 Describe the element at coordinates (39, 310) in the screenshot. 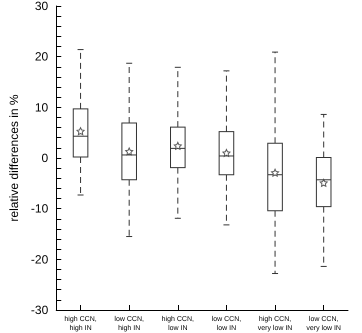

I see `y-tick-label: -30` at that location.